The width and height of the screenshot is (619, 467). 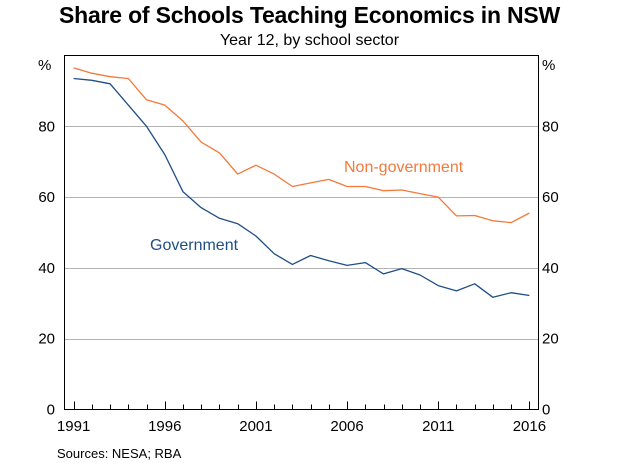 What do you see at coordinates (164, 426) in the screenshot?
I see `x-tick-label: 1996` at bounding box center [164, 426].